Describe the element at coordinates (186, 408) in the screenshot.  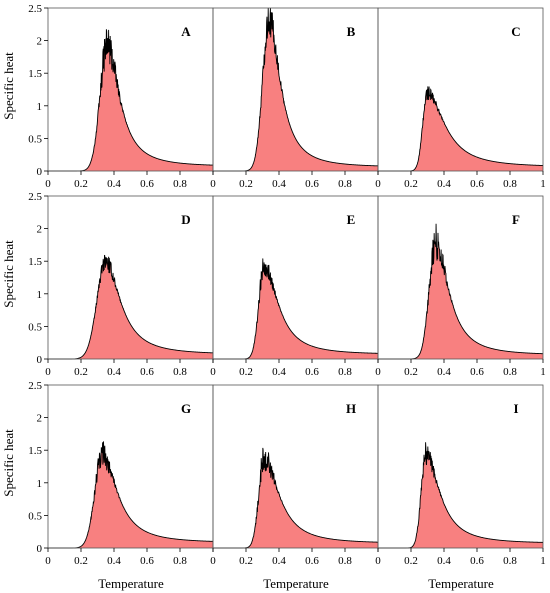
I see `panel-label: G` at that location.